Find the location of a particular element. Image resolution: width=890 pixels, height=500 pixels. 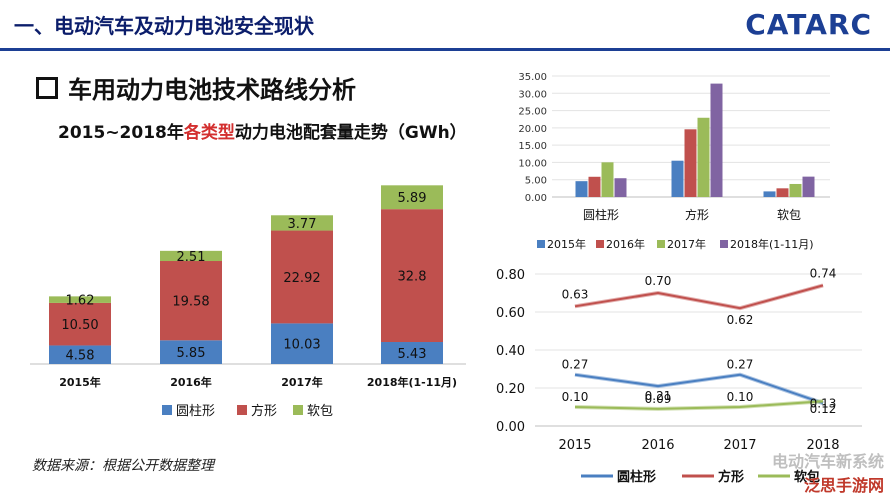

stacked-bar-category-2: 2017年 is located at coordinates (302, 382).